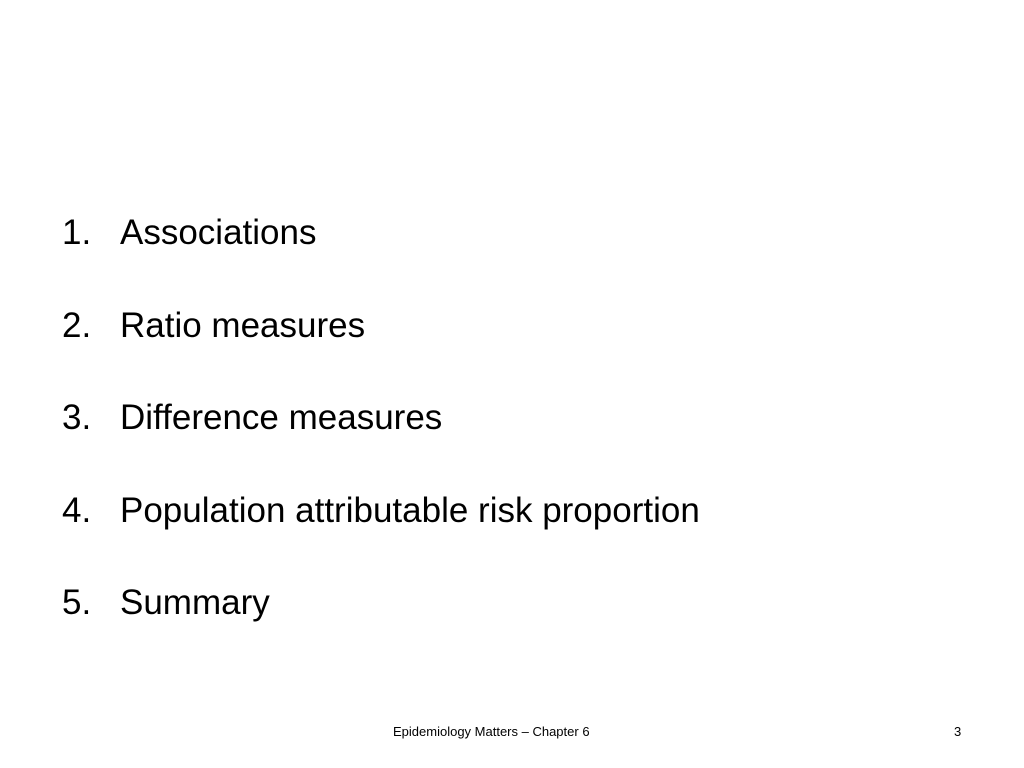 Image resolution: width=1024 pixels, height=768 pixels. Describe the element at coordinates (77, 417) in the screenshot. I see `item-number: 3.` at that location.